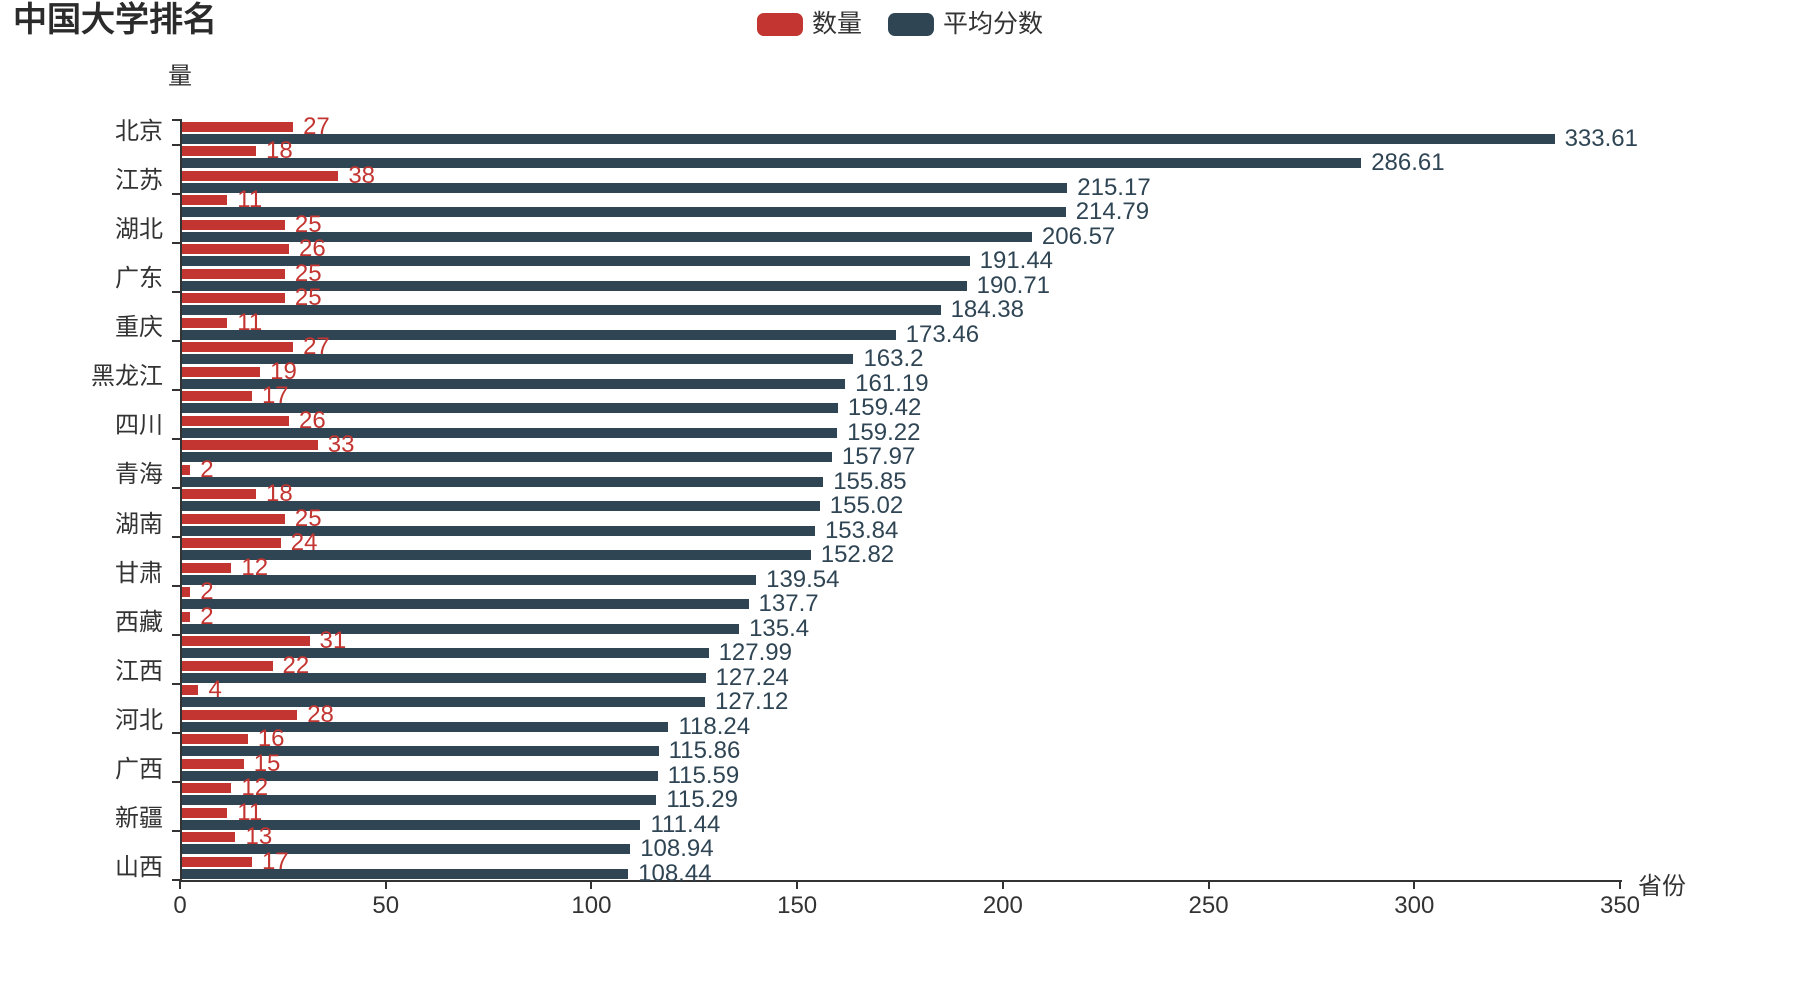 The width and height of the screenshot is (1800, 1000). I want to click on y-axis-label: 江苏, so click(139, 181).